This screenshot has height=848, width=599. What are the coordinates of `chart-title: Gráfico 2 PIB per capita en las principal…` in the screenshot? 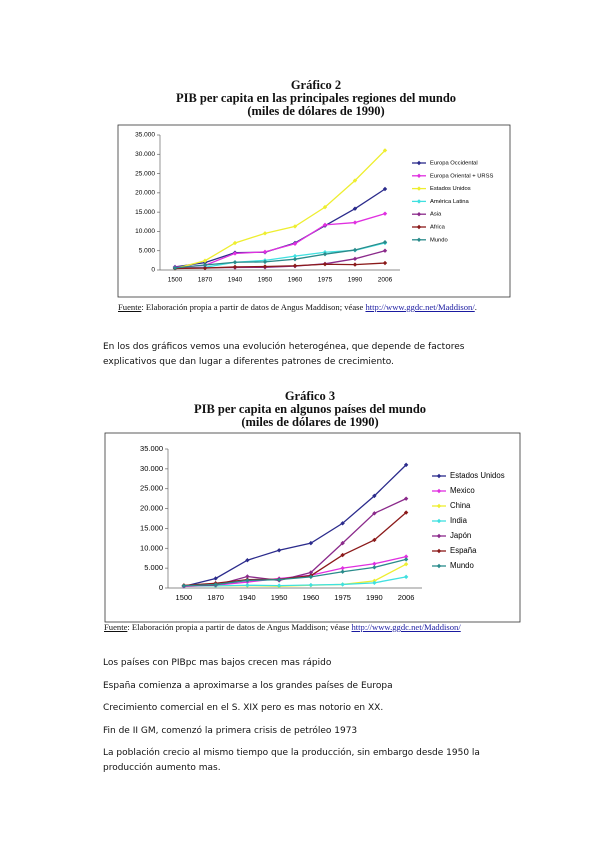 It's located at (316, 98).